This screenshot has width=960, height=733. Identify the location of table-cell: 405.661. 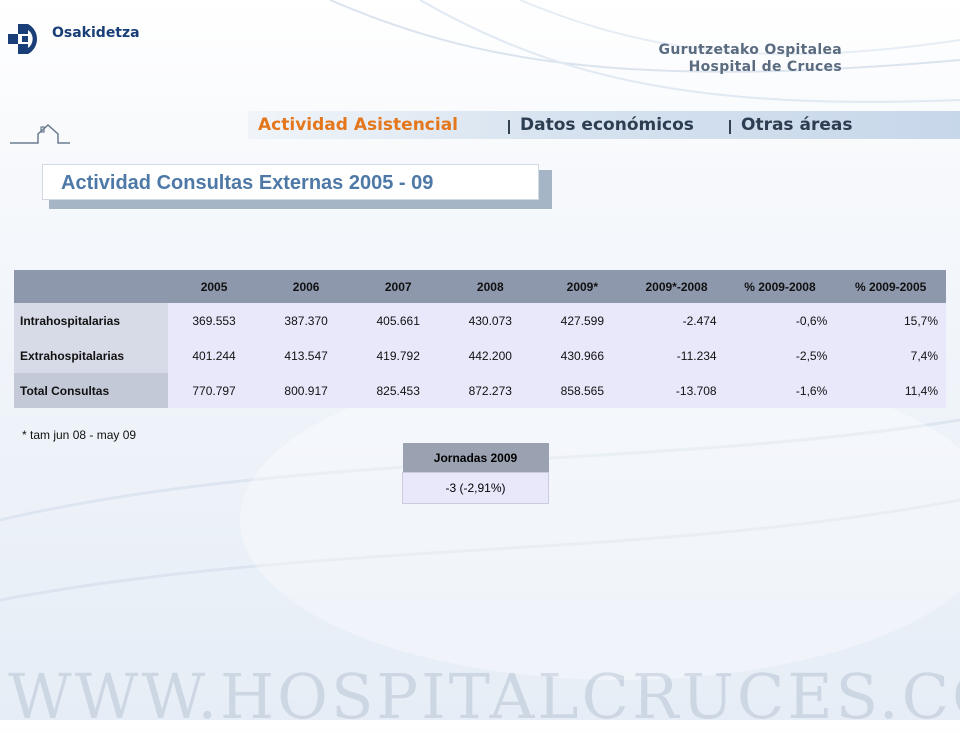
(398, 320).